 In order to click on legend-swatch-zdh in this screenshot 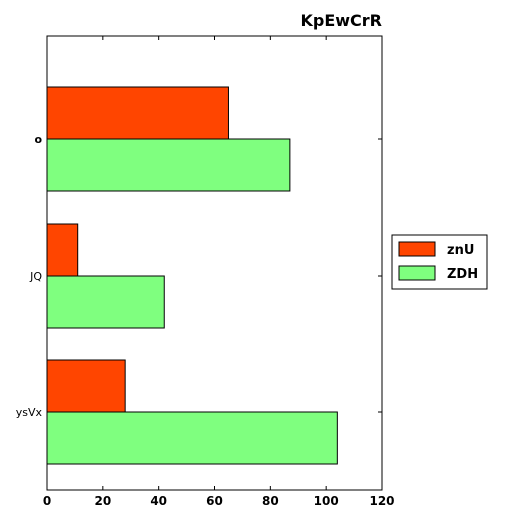, I will do `click(417, 273)`.